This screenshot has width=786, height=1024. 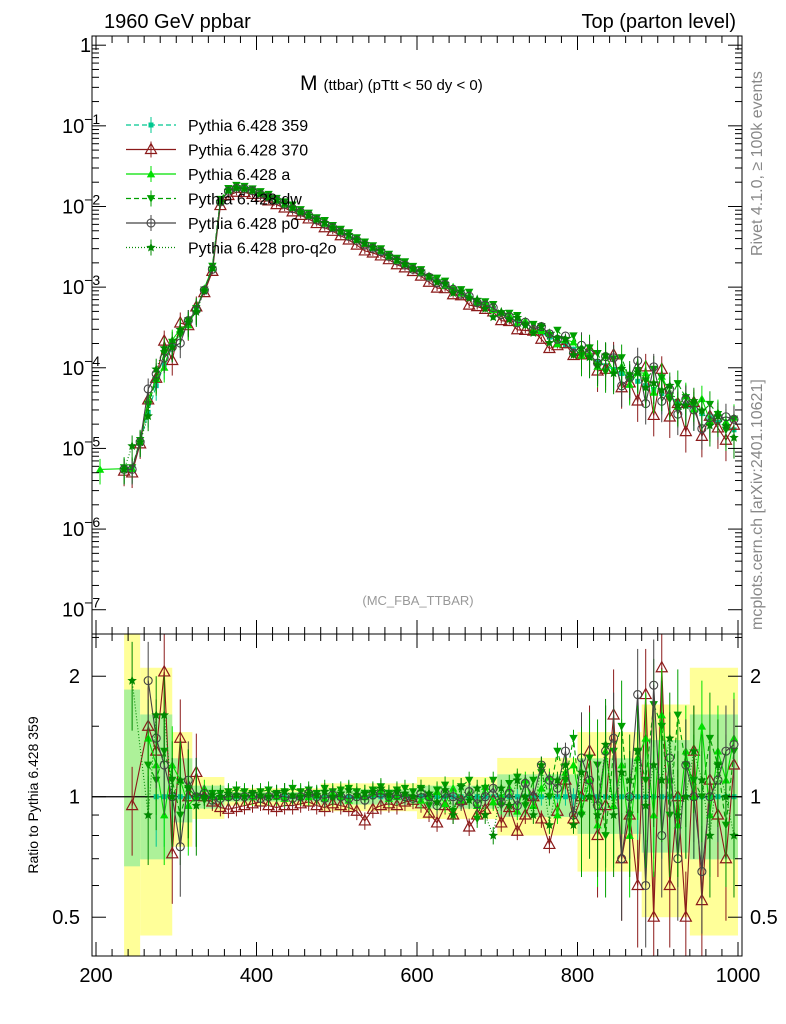 I want to click on plot-title-main: M, so click(x=309, y=83).